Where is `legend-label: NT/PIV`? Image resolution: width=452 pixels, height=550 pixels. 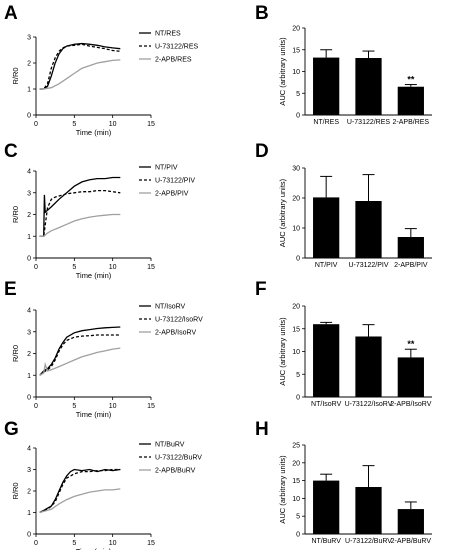 legend-label: NT/PIV is located at coordinates (166, 168).